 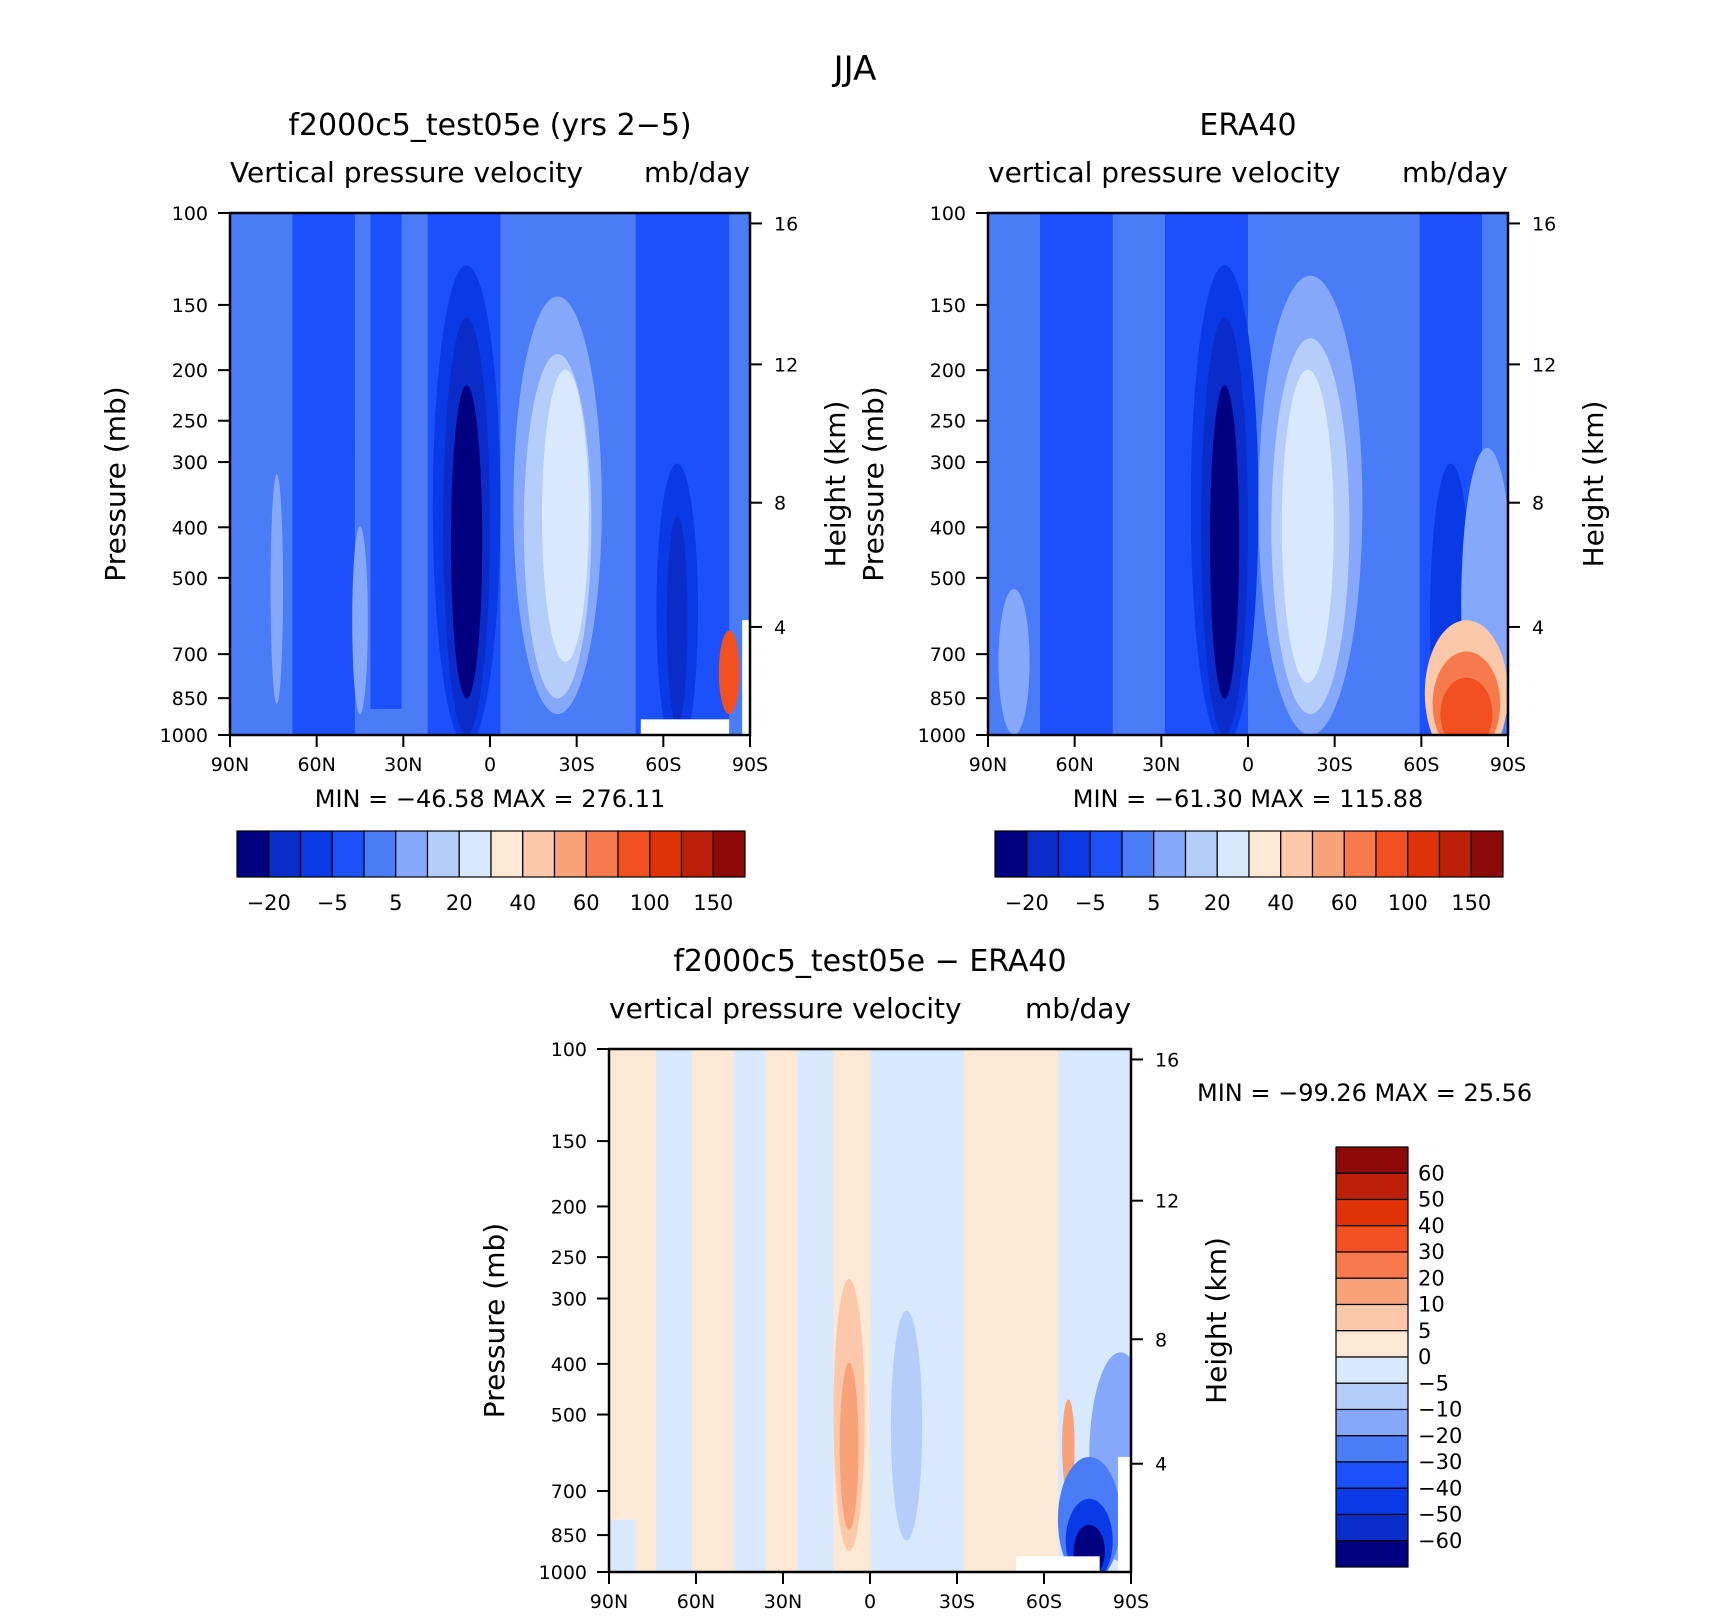 What do you see at coordinates (190, 422) in the screenshot?
I see `model-ytick-label: 250` at bounding box center [190, 422].